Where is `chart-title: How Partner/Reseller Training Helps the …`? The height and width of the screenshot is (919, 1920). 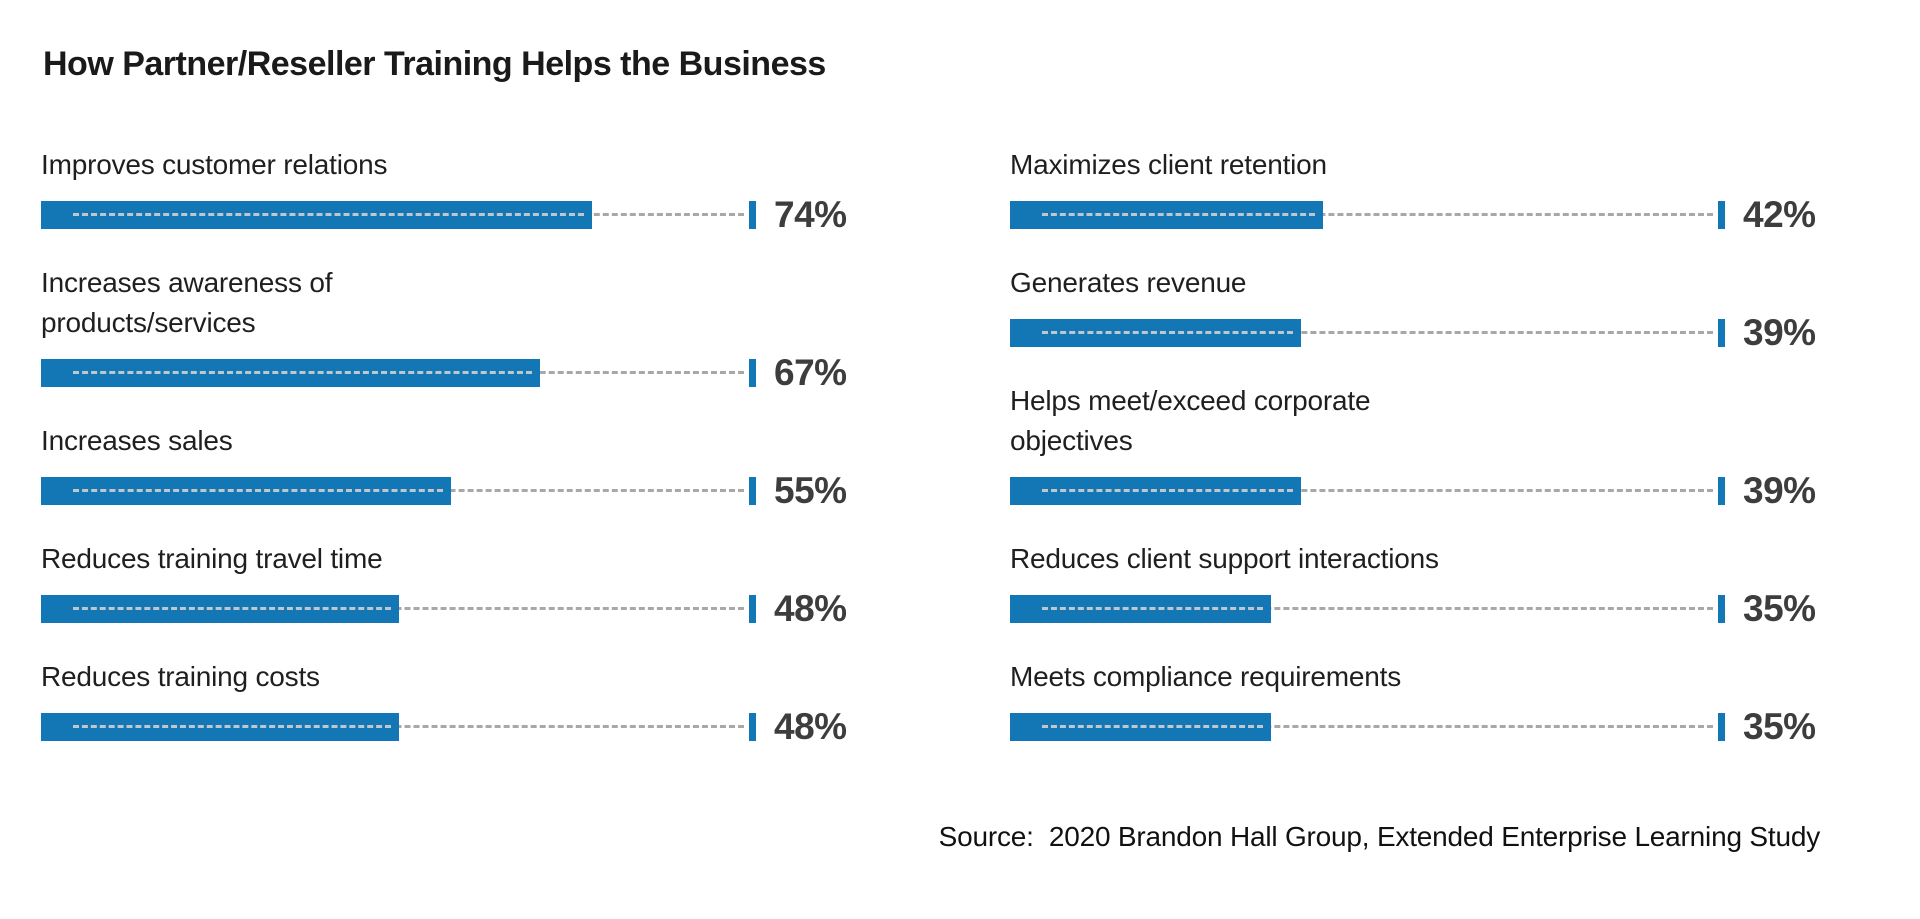
chart-title: How Partner/Reseller Training Helps the … is located at coordinates (434, 64).